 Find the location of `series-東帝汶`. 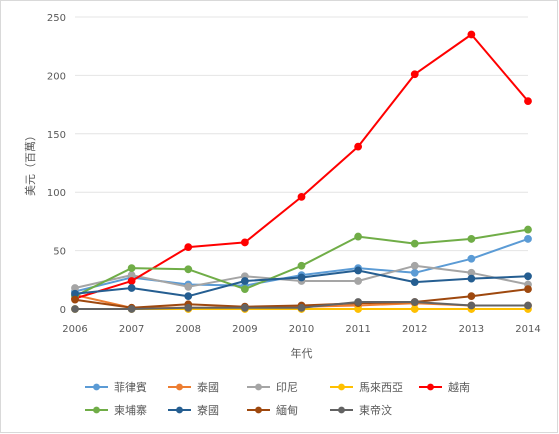

series-東帝汶 is located at coordinates (301, 305).